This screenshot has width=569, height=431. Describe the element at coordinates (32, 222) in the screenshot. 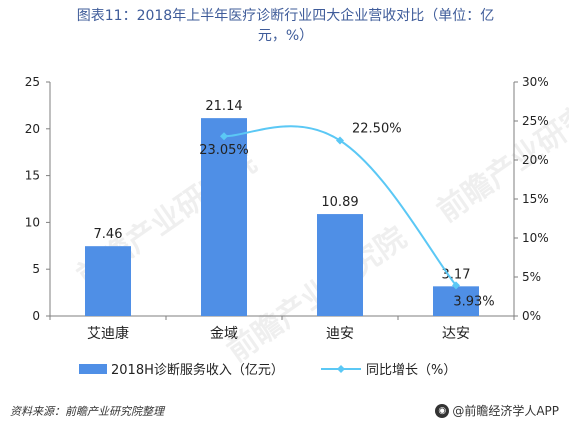

I see `left-tick-label: 10` at that location.